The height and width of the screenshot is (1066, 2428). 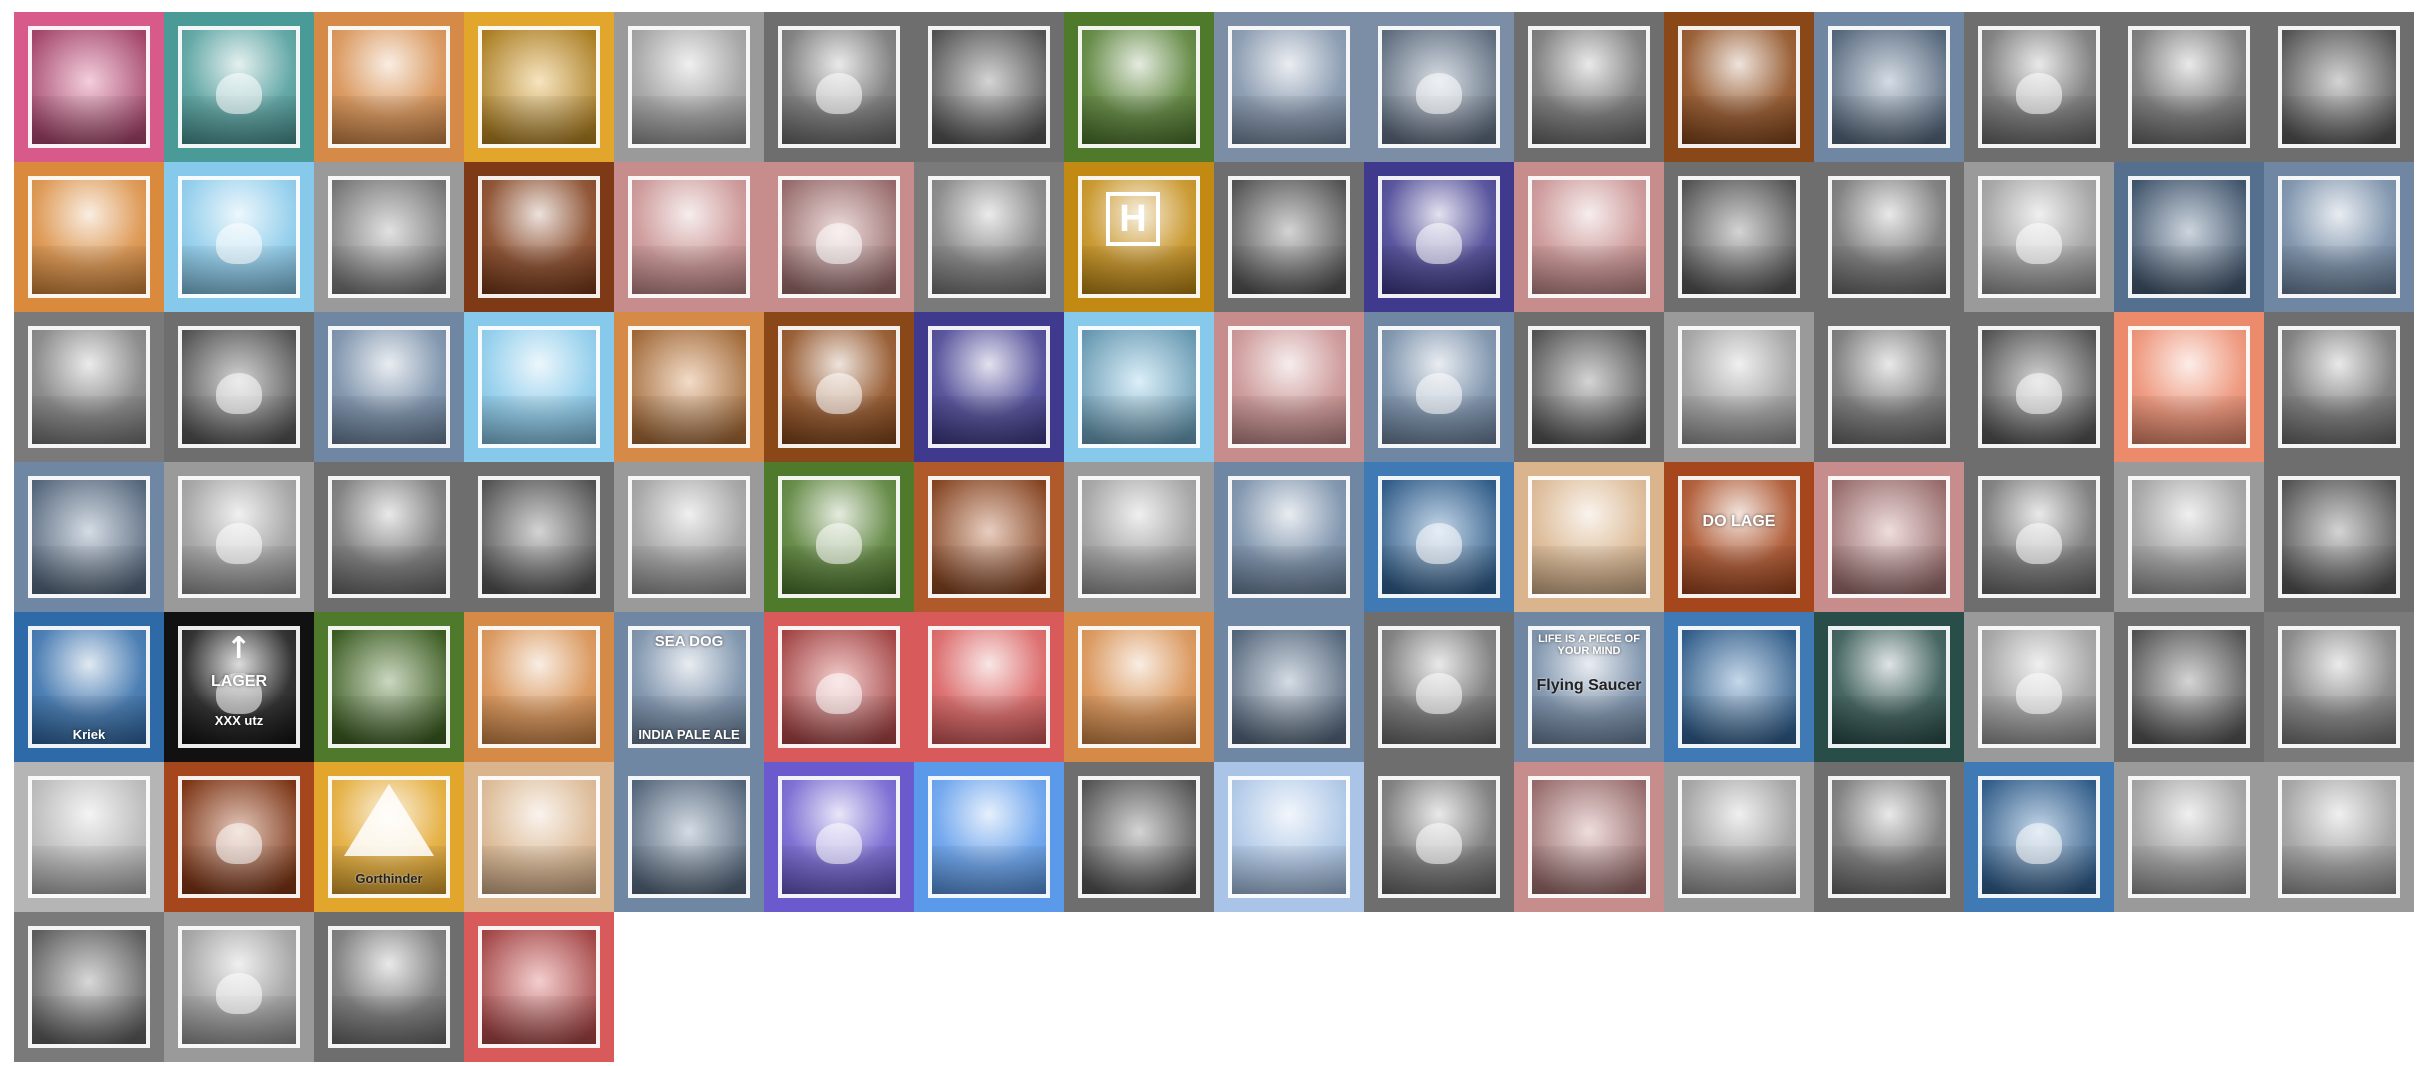 What do you see at coordinates (1739, 537) in the screenshot?
I see `photo-tile: DO LAGE` at bounding box center [1739, 537].